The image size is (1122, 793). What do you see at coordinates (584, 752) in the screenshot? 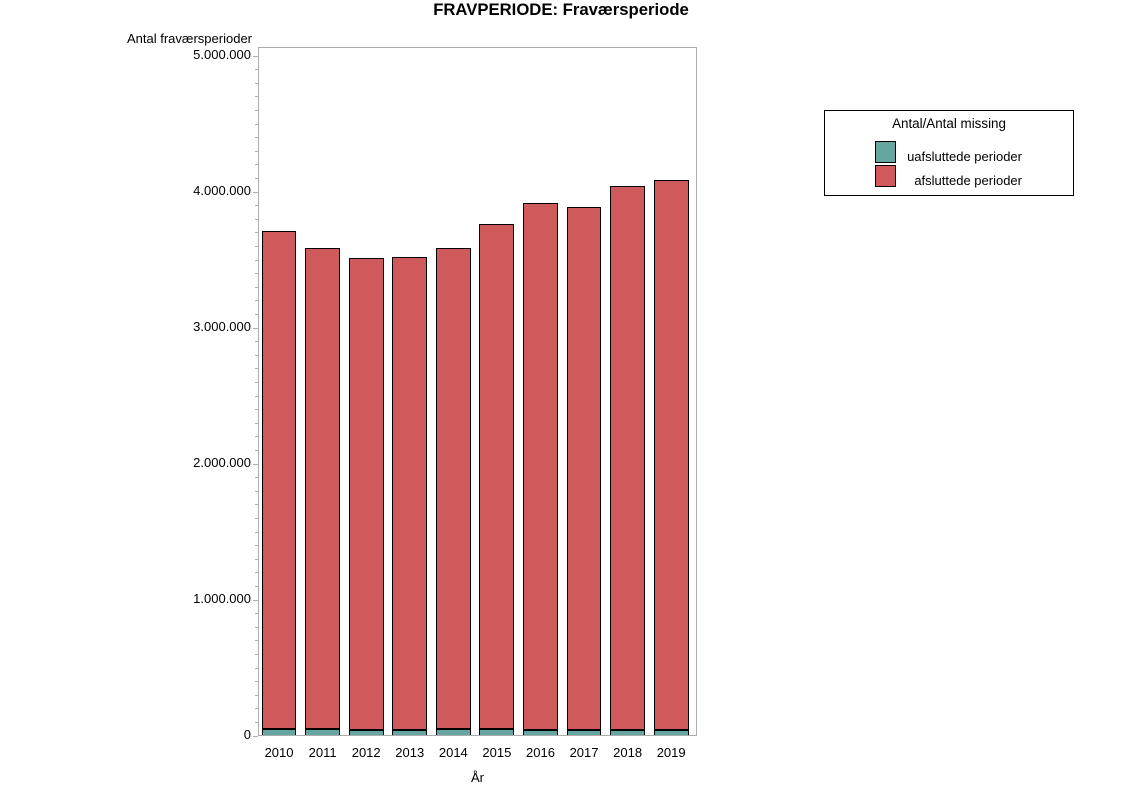
I see `x-tick-label: 2017` at bounding box center [584, 752].